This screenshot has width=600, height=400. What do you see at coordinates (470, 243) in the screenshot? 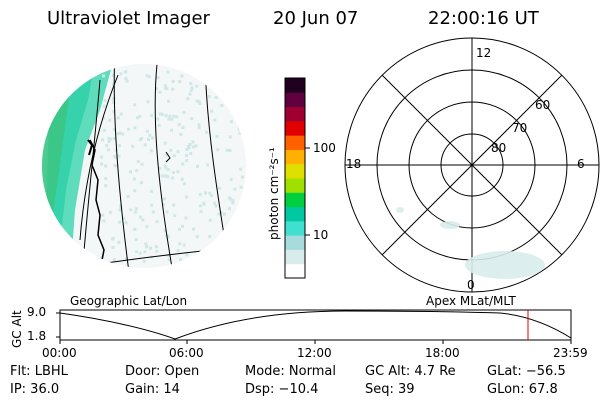
I see `polar-emission` at bounding box center [470, 243].